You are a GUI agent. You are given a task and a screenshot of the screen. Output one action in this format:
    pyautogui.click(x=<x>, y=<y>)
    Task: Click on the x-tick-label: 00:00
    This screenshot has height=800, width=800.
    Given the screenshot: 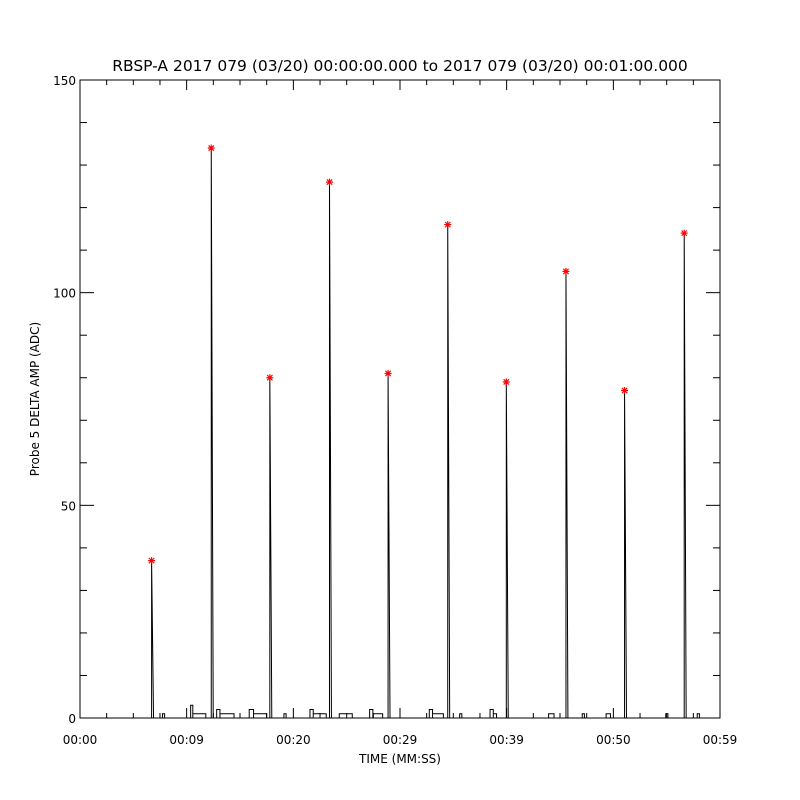 What is the action you would take?
    pyautogui.click(x=80, y=740)
    